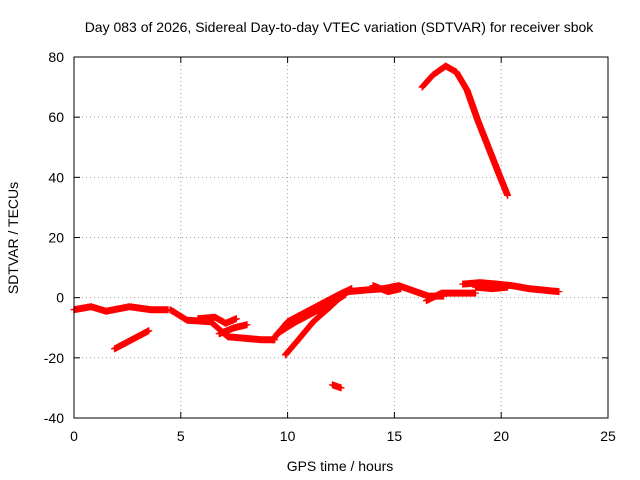 Image resolution: width=640 pixels, height=480 pixels. I want to click on y-tick-label: 40, so click(56, 177).